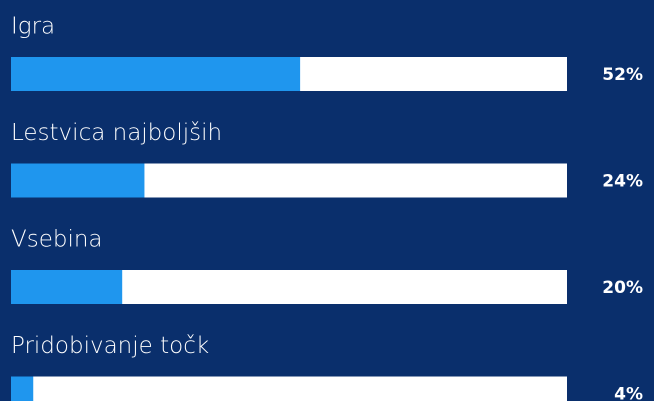 The width and height of the screenshot is (654, 401). Describe the element at coordinates (57, 240) in the screenshot. I see `category-label: Vsebina` at that location.